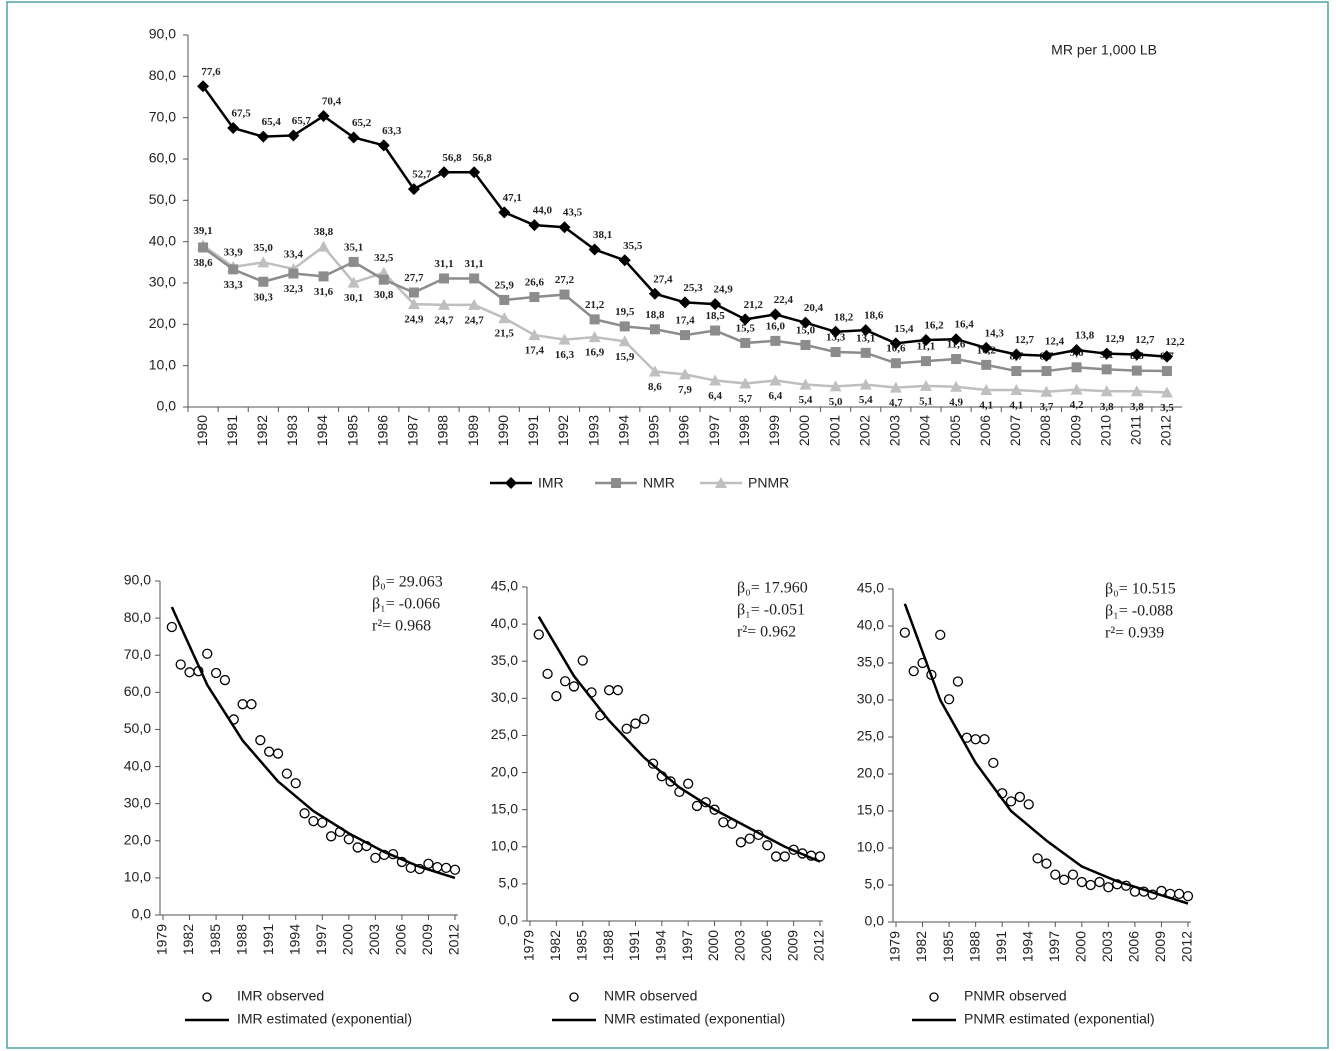 The width and height of the screenshot is (1336, 1051). Describe the element at coordinates (663, 279) in the screenshot. I see `data-label: 27,4` at that location.